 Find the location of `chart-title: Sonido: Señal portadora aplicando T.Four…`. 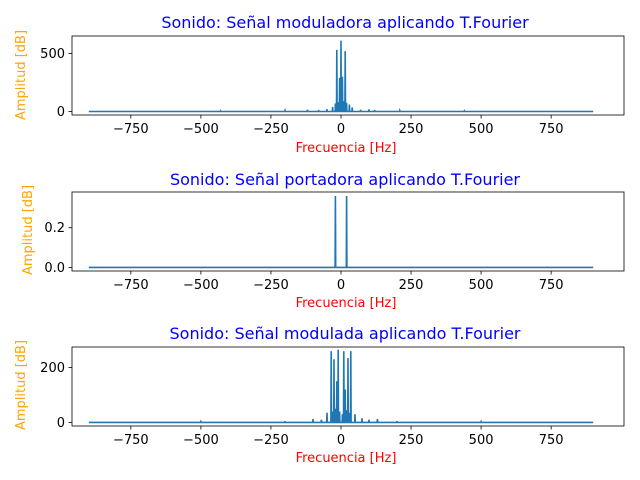

chart-title: Sonido: Señal portadora aplicando T.Four… is located at coordinates (345, 179).